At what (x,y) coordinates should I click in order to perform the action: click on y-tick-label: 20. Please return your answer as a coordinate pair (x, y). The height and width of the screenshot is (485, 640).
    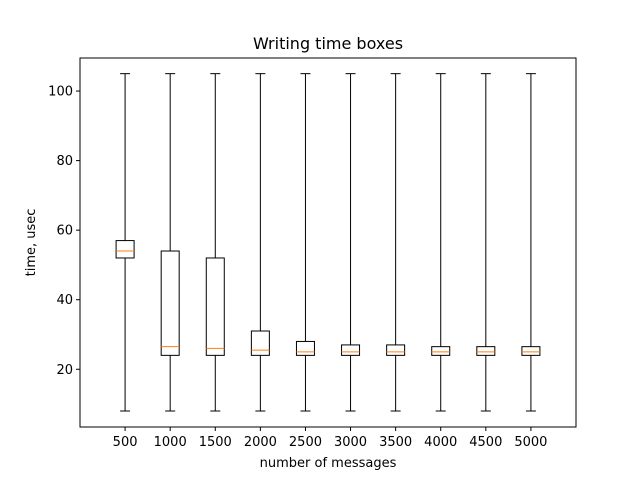
    Looking at the image, I should click on (64, 370).